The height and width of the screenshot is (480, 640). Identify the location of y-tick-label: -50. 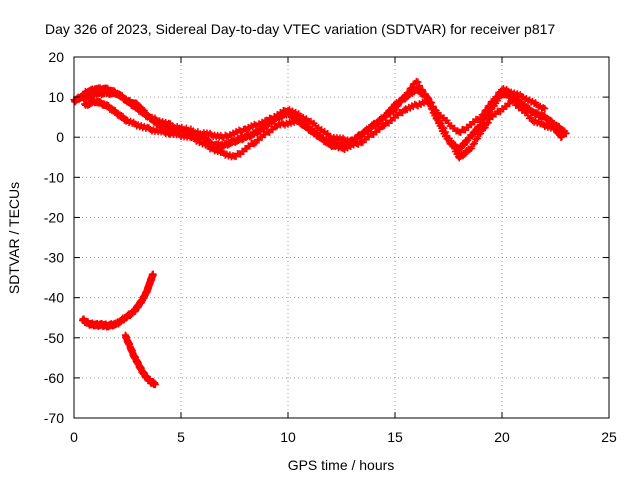
(54, 338).